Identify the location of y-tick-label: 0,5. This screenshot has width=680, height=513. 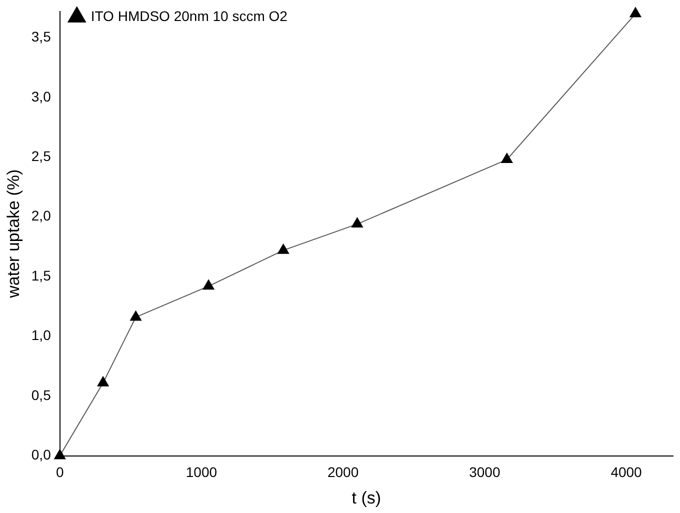
(41, 394).